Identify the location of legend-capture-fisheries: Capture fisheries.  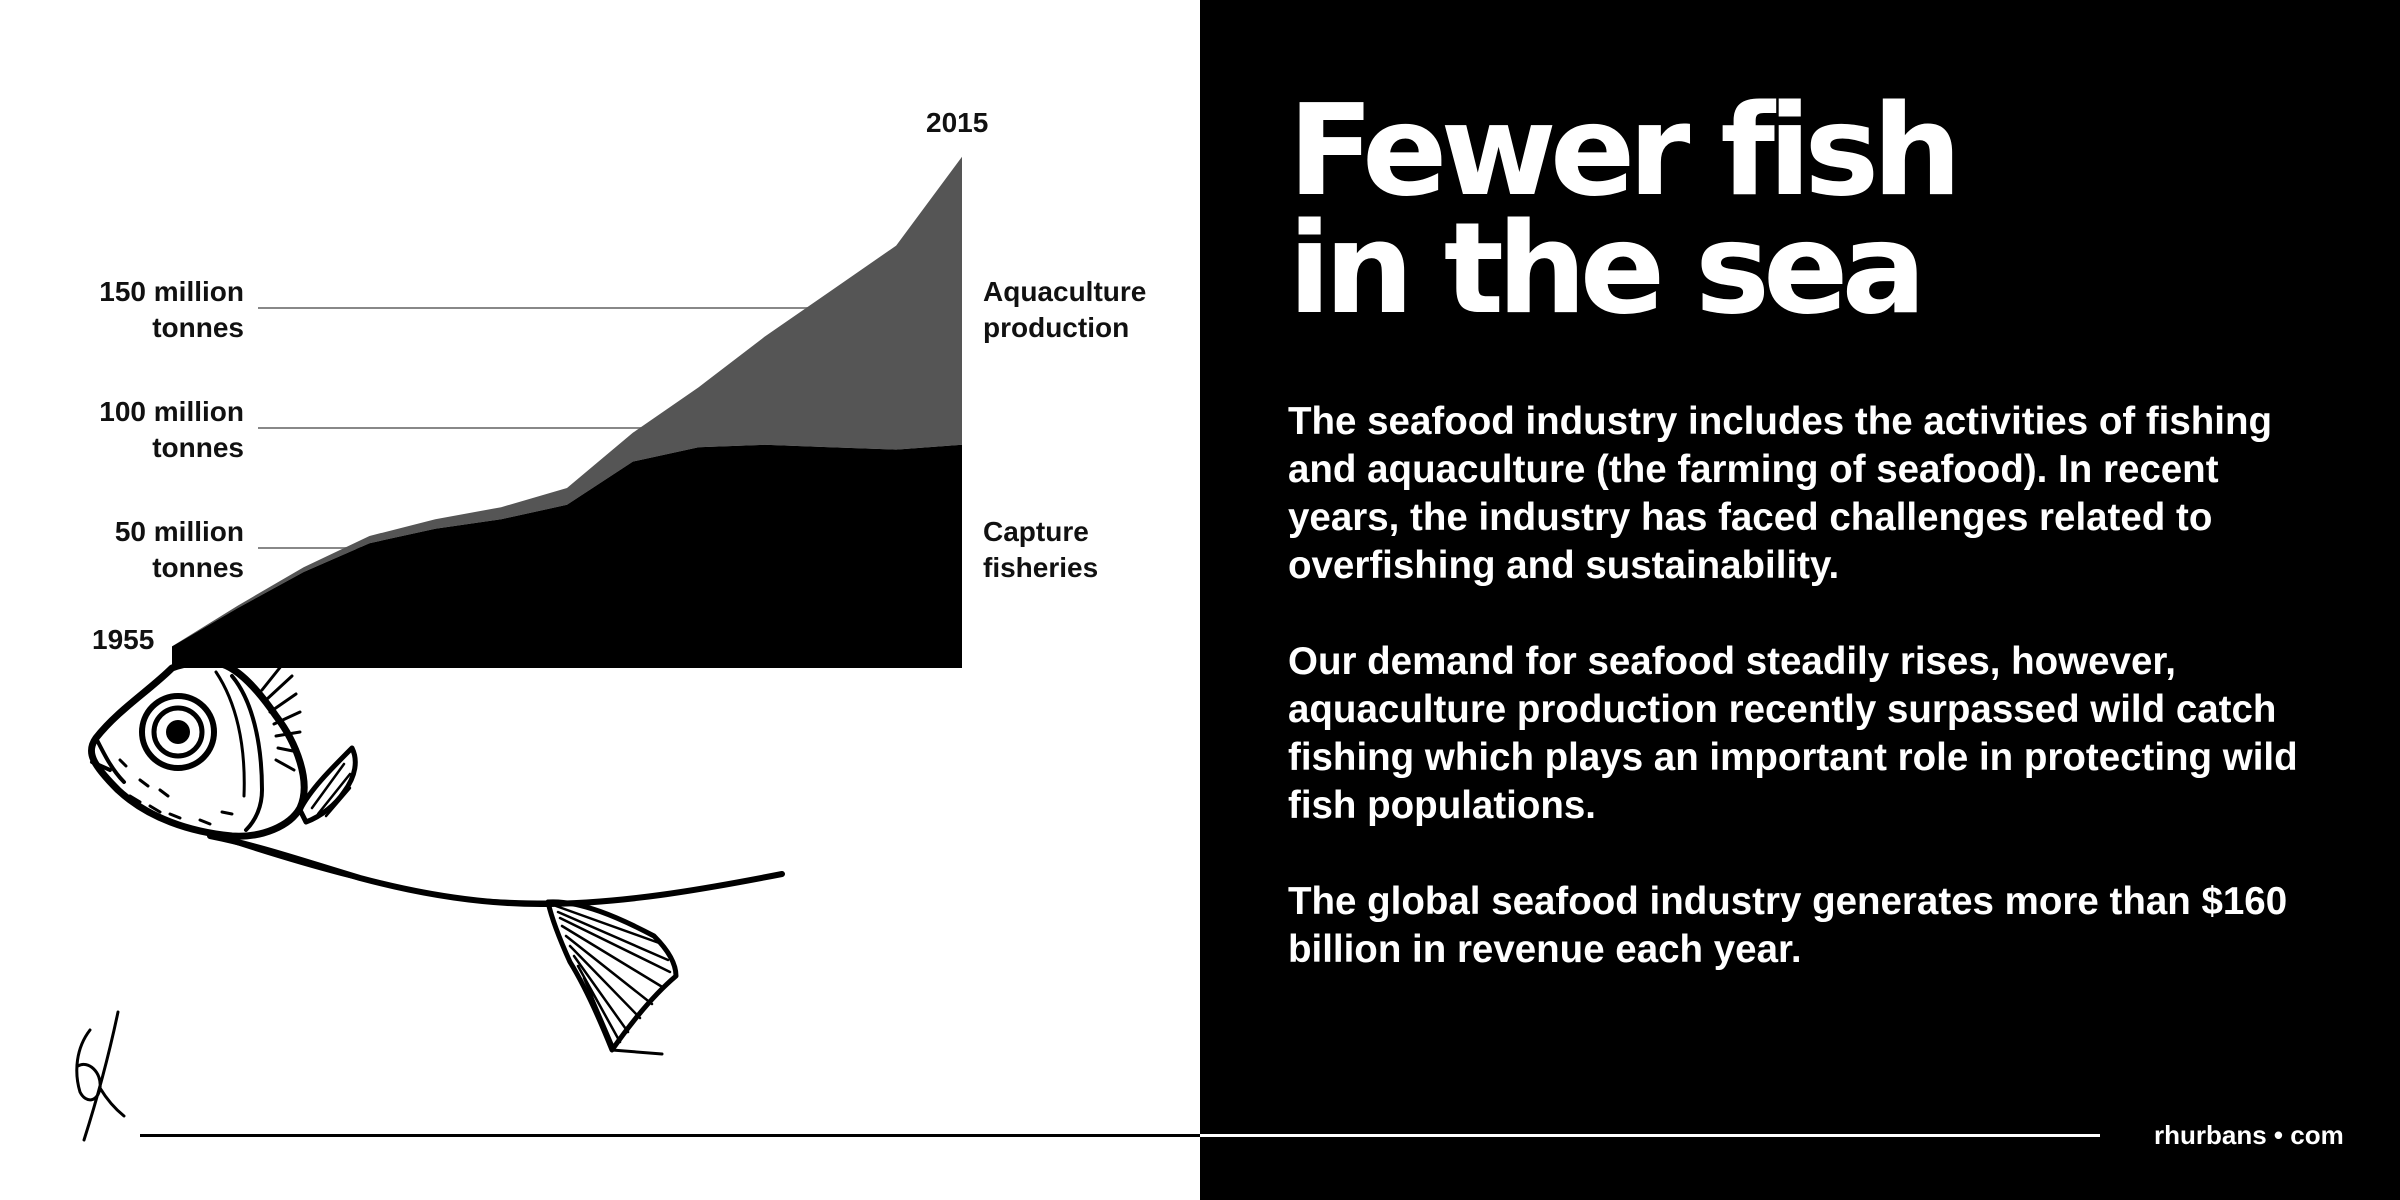
(1041, 549).